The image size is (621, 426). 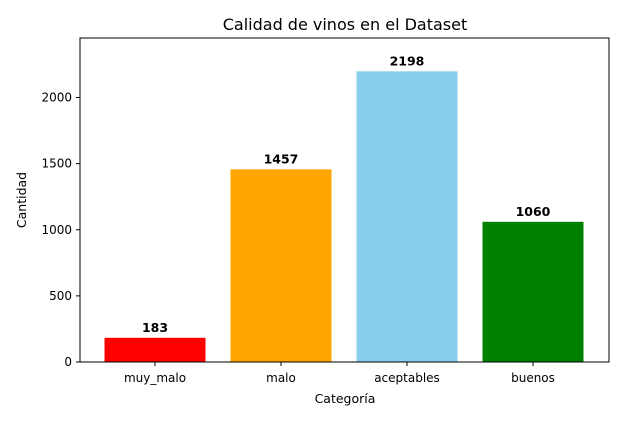 I want to click on bar-aceptables, so click(x=407, y=216).